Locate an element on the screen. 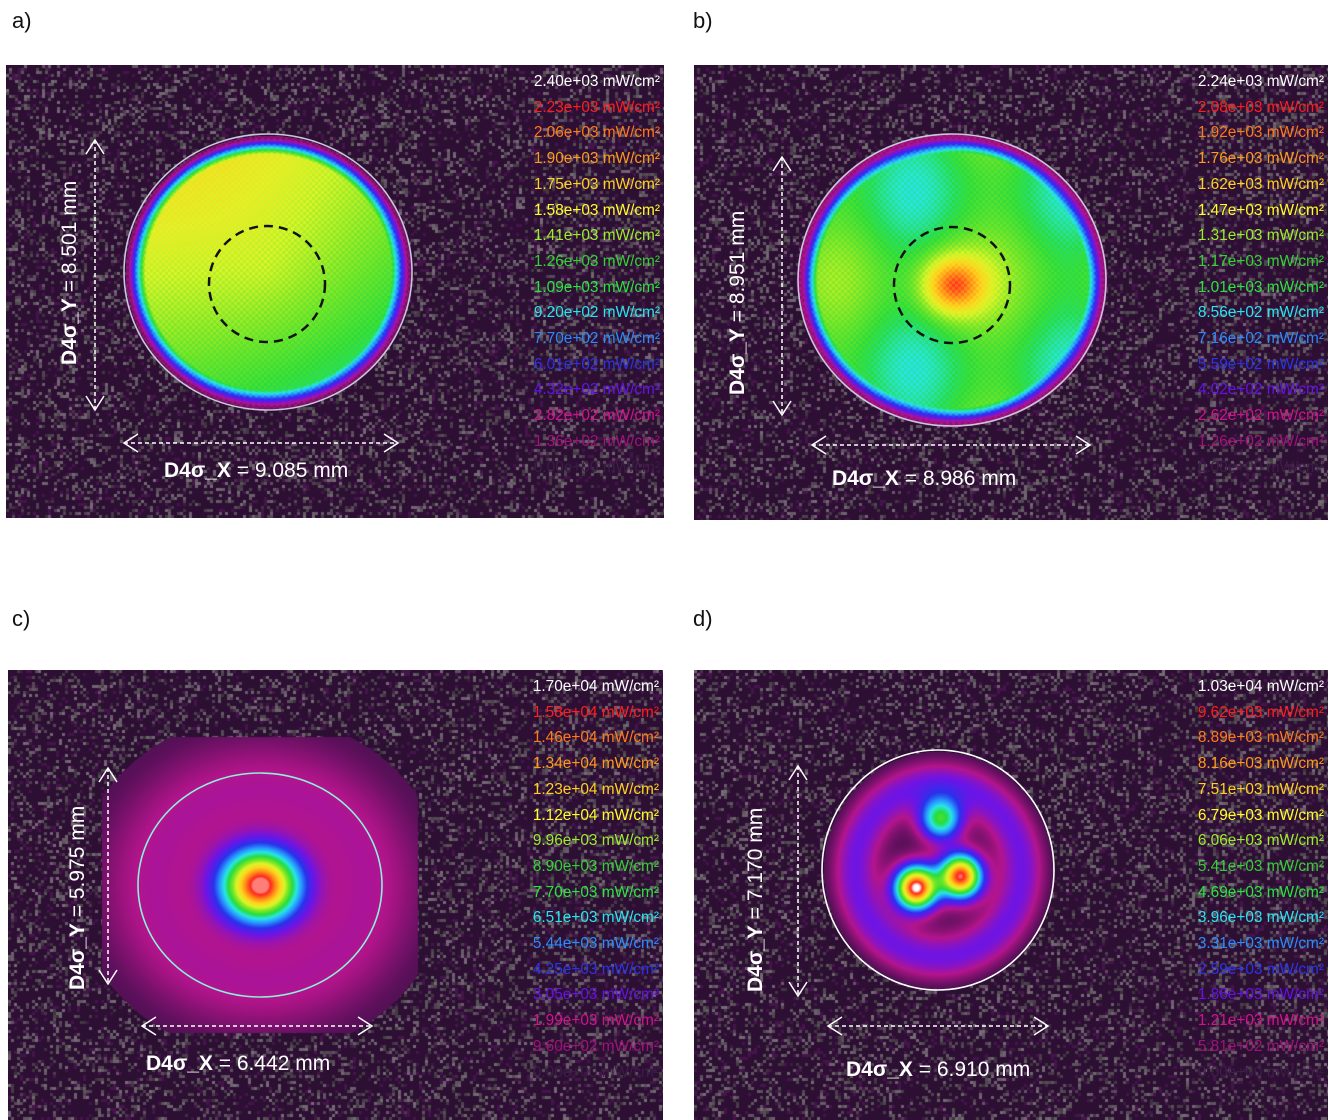  legend-value: 3.96e+03 is located at coordinates (1232, 918).